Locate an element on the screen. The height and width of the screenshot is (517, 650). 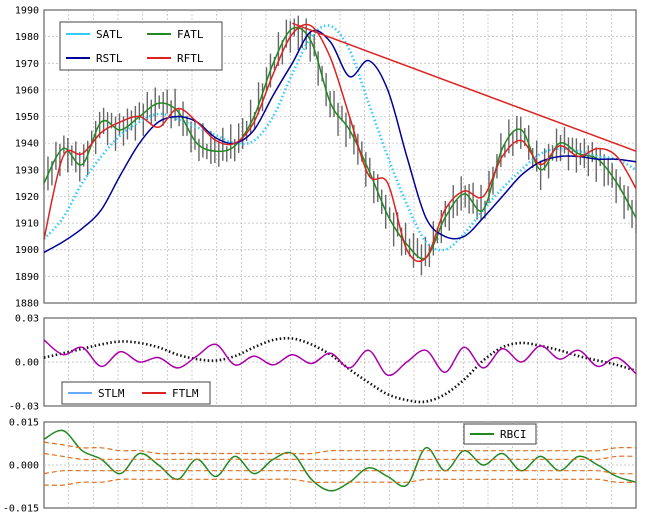
legend: STLM FTLM is located at coordinates (136, 393).